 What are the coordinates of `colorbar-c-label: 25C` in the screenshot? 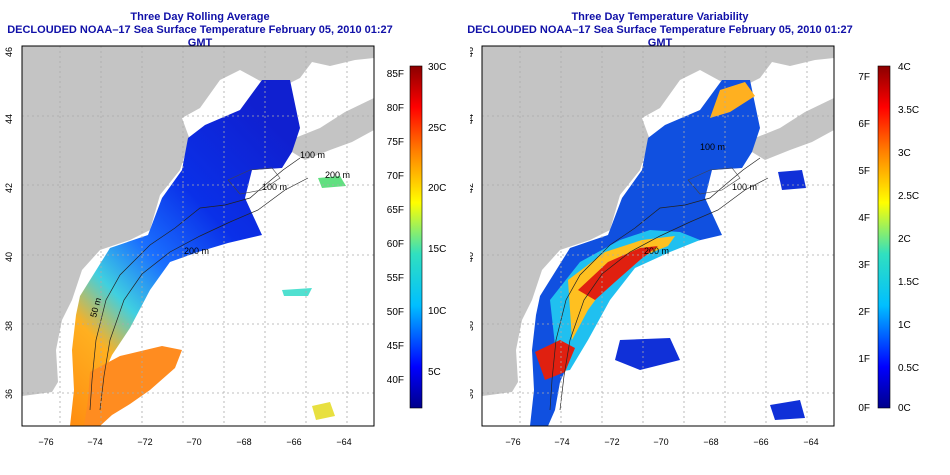 It's located at (437, 128).